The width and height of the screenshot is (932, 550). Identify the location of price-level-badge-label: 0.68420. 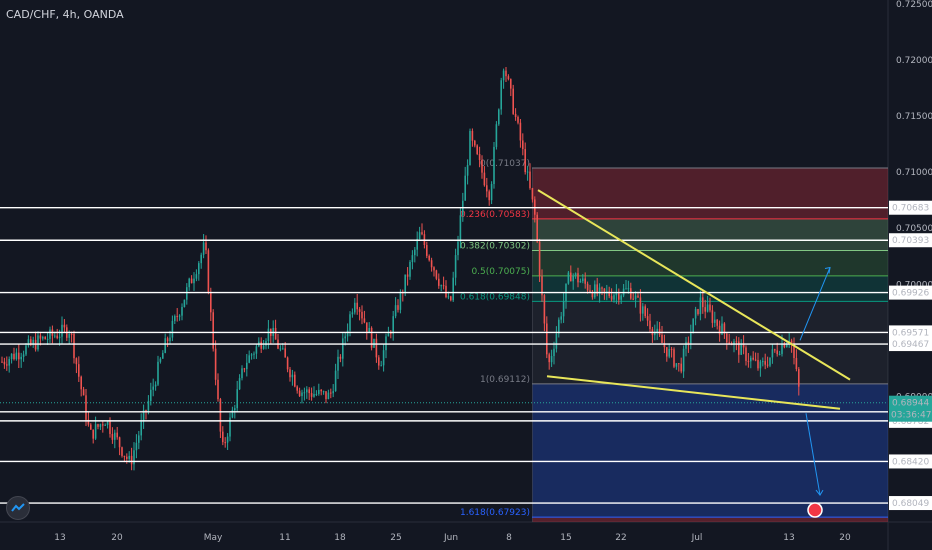
(910, 462).